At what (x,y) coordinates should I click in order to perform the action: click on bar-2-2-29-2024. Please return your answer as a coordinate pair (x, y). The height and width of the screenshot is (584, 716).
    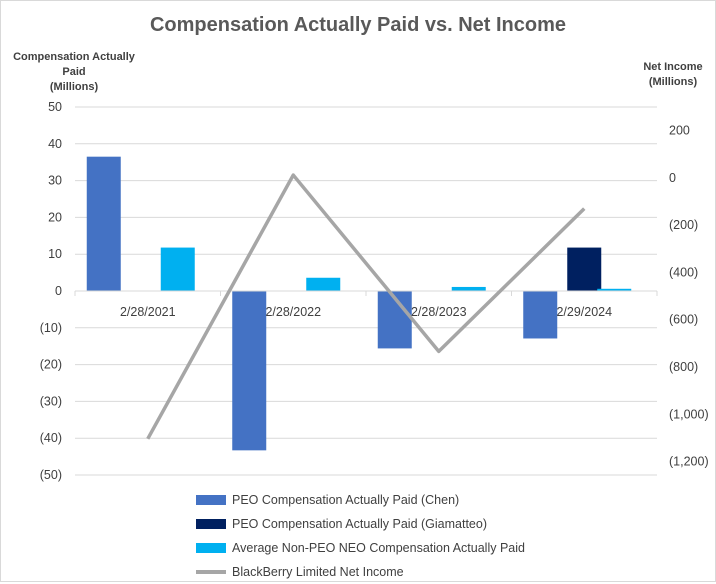
    Looking at the image, I should click on (584, 269).